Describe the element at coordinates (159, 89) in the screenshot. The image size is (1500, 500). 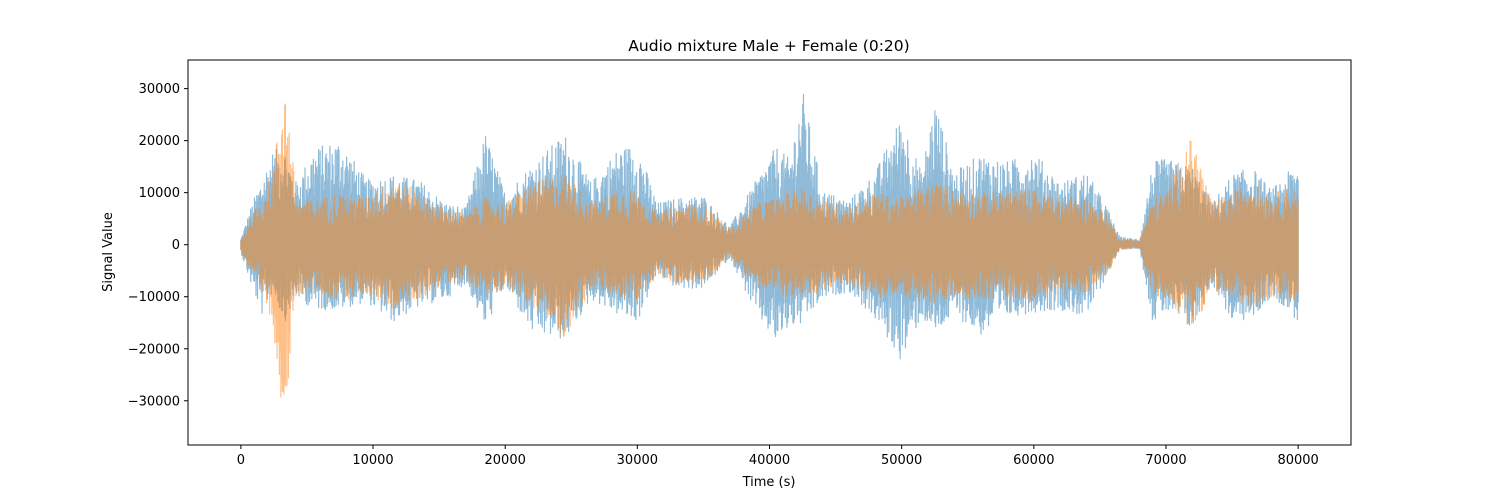
I see `y-tick-label: 30000` at that location.